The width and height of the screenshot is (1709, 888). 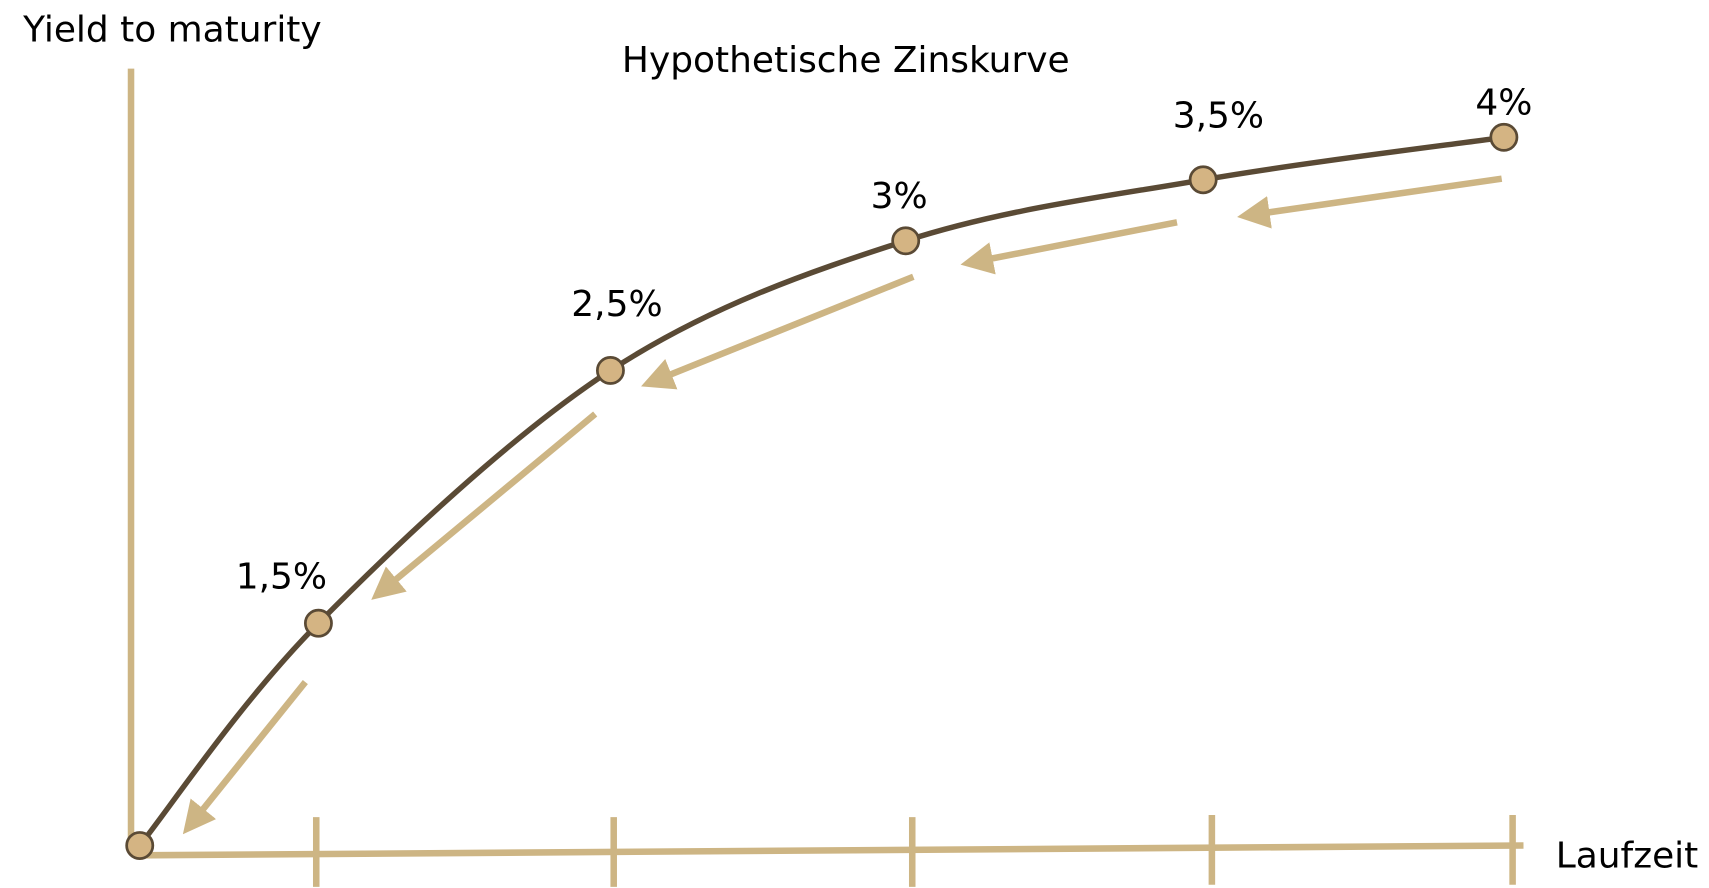 I want to click on point-label: 3,5%, so click(x=1218, y=115).